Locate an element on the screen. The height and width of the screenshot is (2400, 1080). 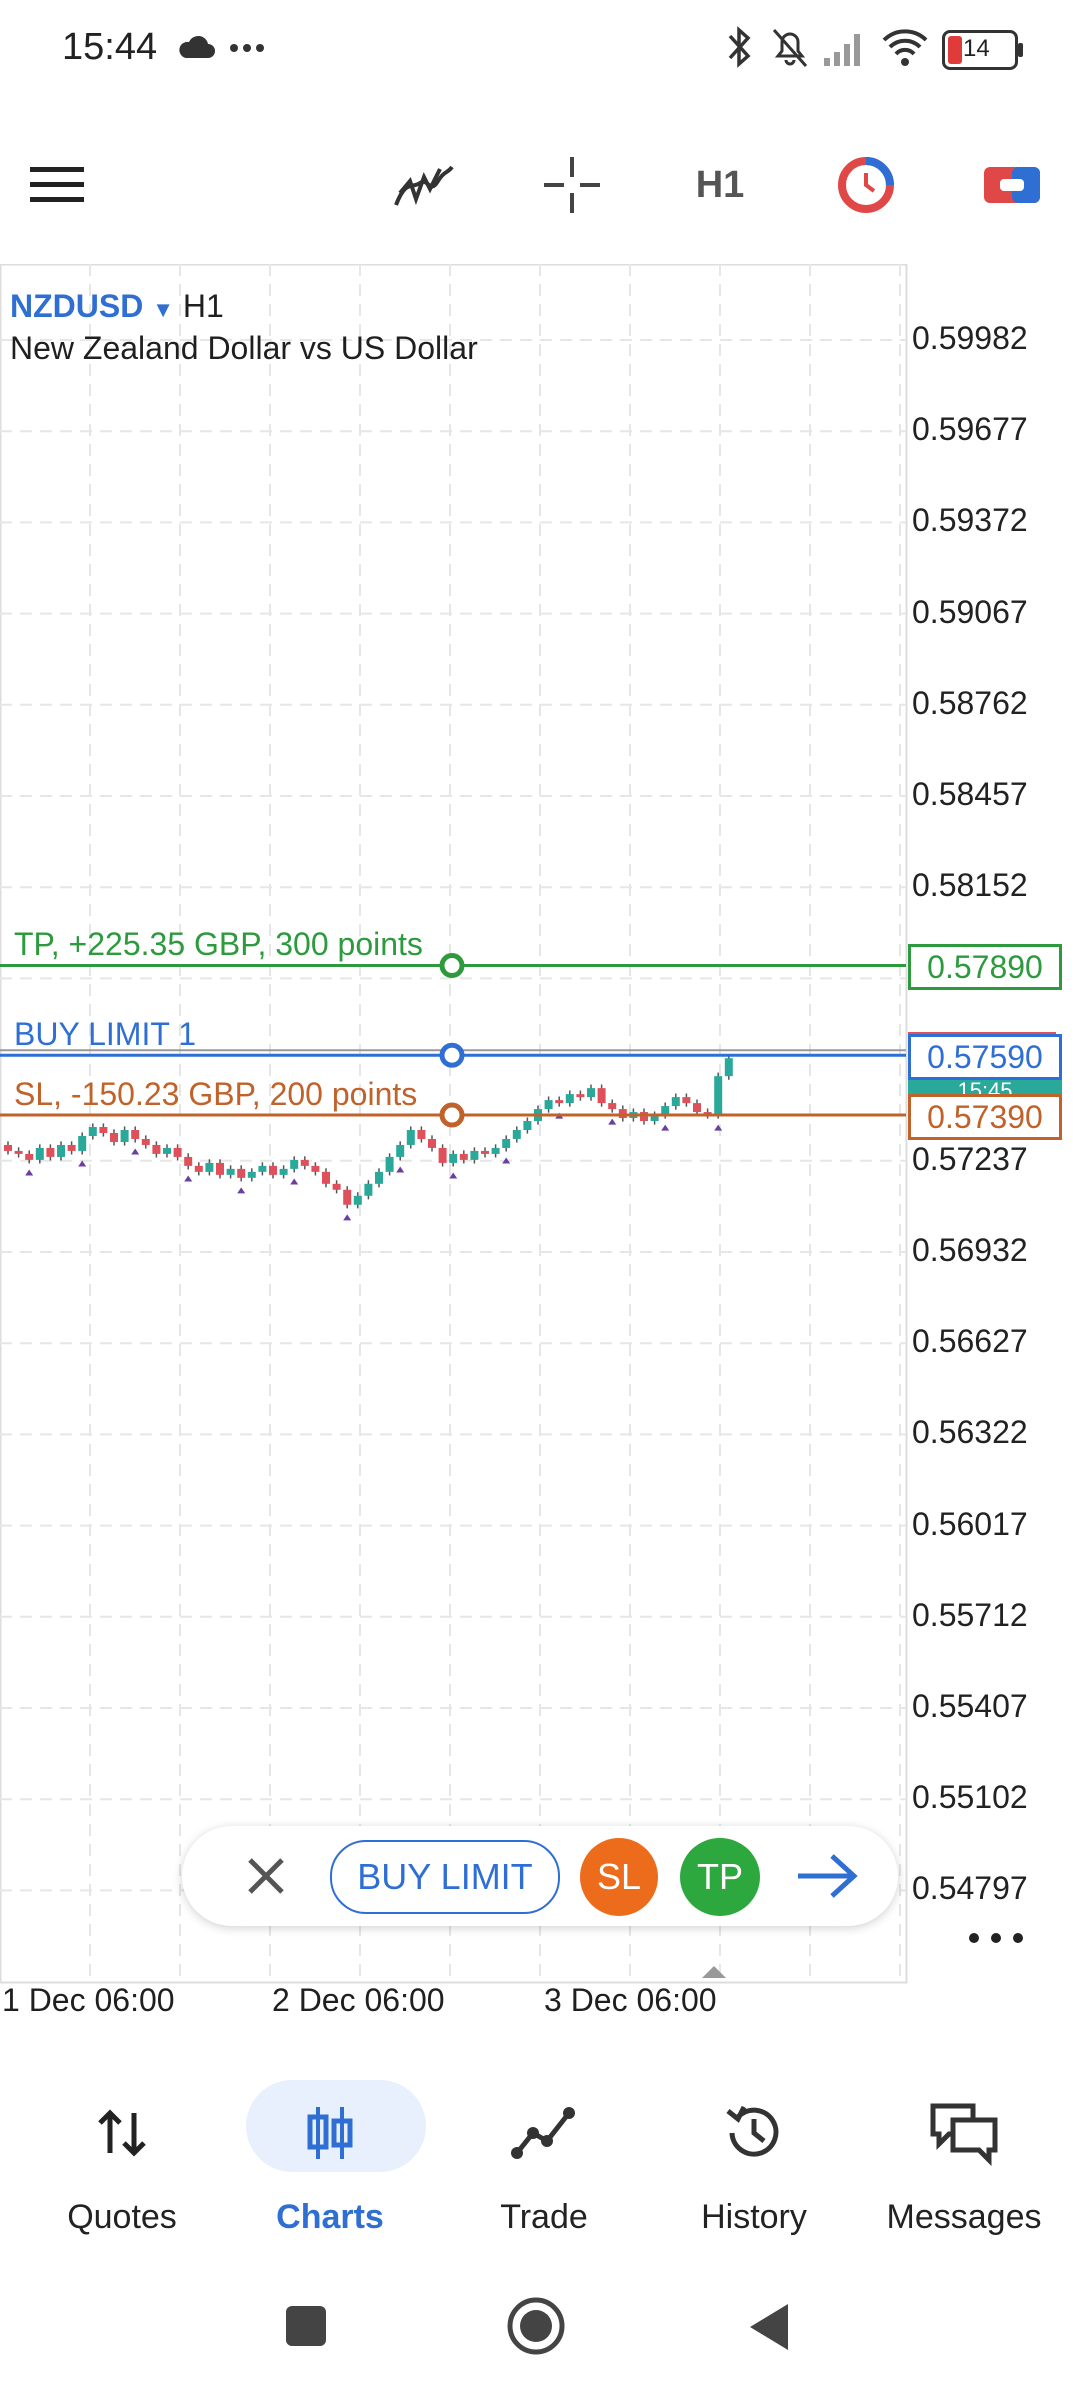
bluetooth-icon is located at coordinates (739, 47).